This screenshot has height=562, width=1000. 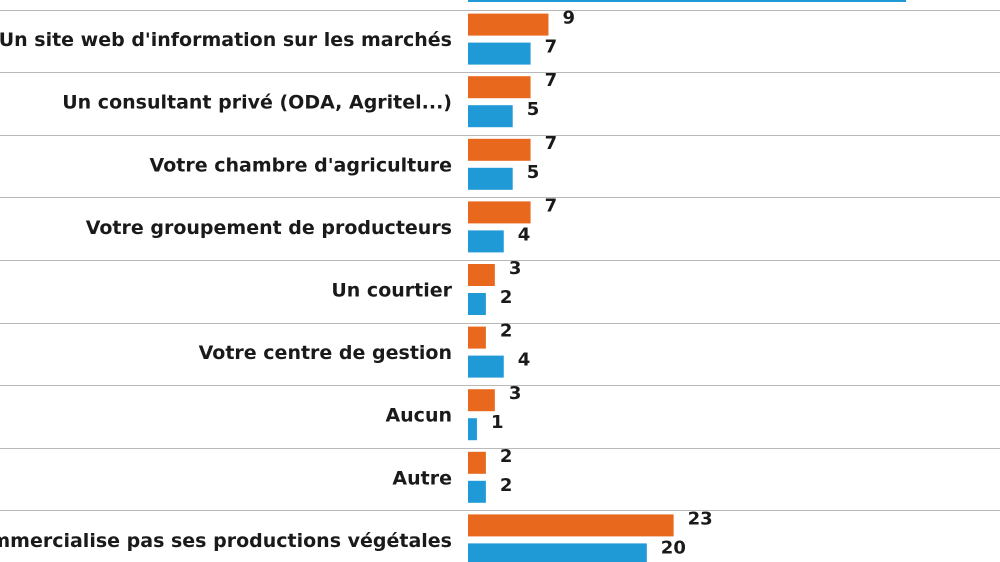 What do you see at coordinates (551, 80) in the screenshot?
I see `value-label-s1-un-consultant-prive-oda-agritel: 7` at bounding box center [551, 80].